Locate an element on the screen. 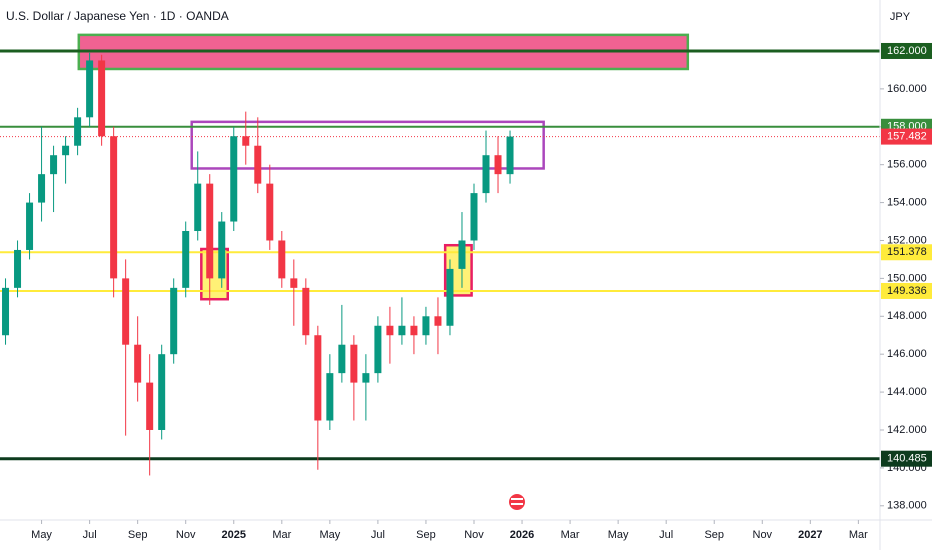  level-label: 151.378 is located at coordinates (907, 252).